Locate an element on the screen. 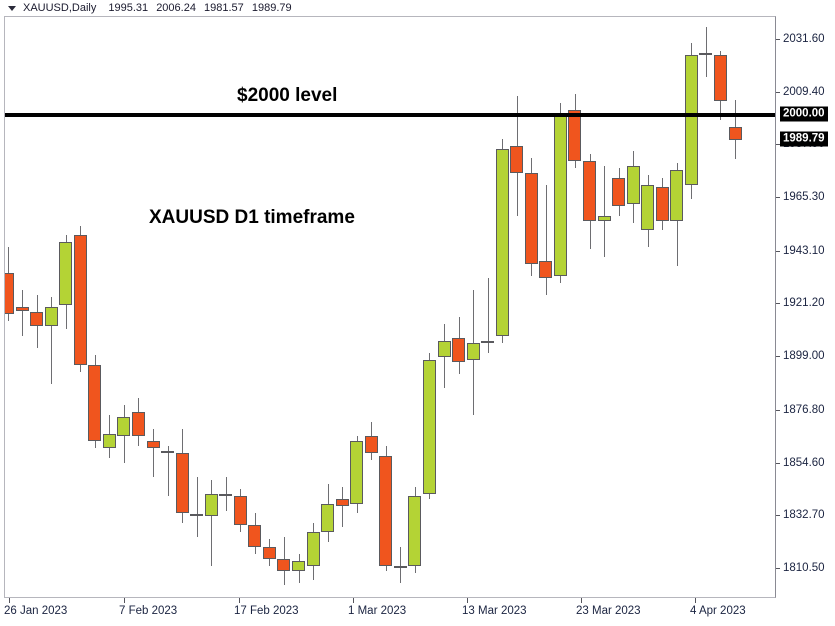 Image resolution: width=835 pixels, height=626 pixels. price-axis-label: 1899.00 is located at coordinates (804, 356).